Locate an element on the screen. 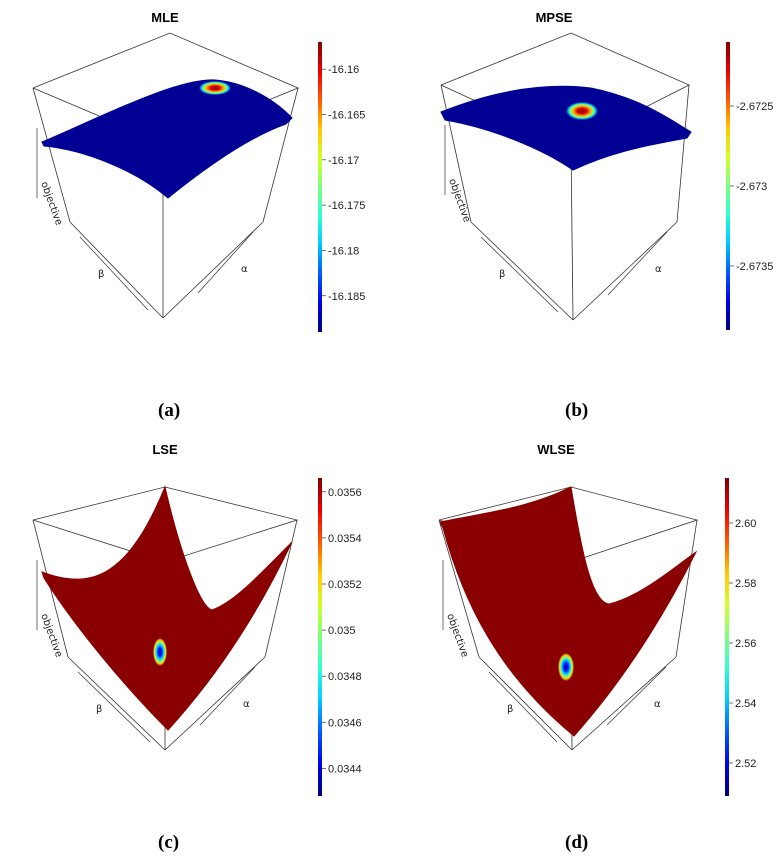  box-edge-vertical is located at coordinates (572, 232).